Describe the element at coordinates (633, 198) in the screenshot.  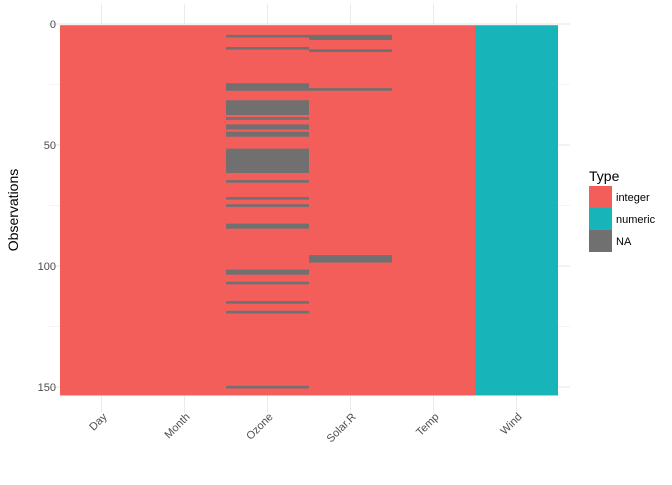
I see `legend-label: integer` at that location.